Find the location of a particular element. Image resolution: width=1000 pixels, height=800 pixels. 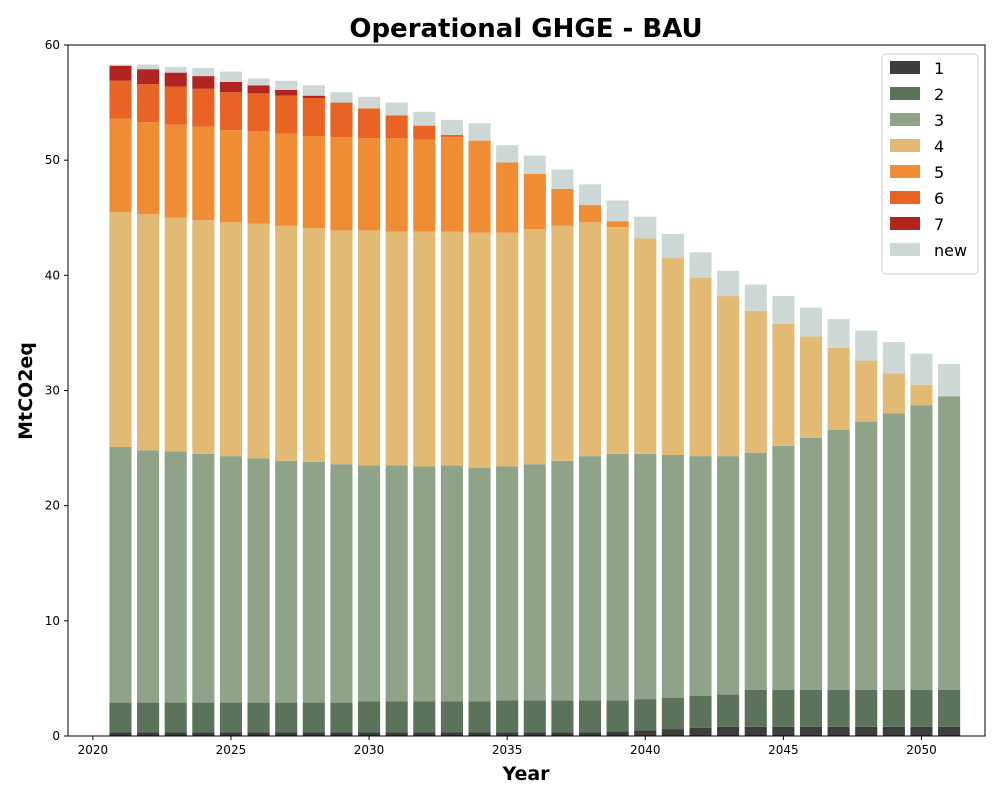

bar-segment-1-2048 is located at coordinates (866, 731).